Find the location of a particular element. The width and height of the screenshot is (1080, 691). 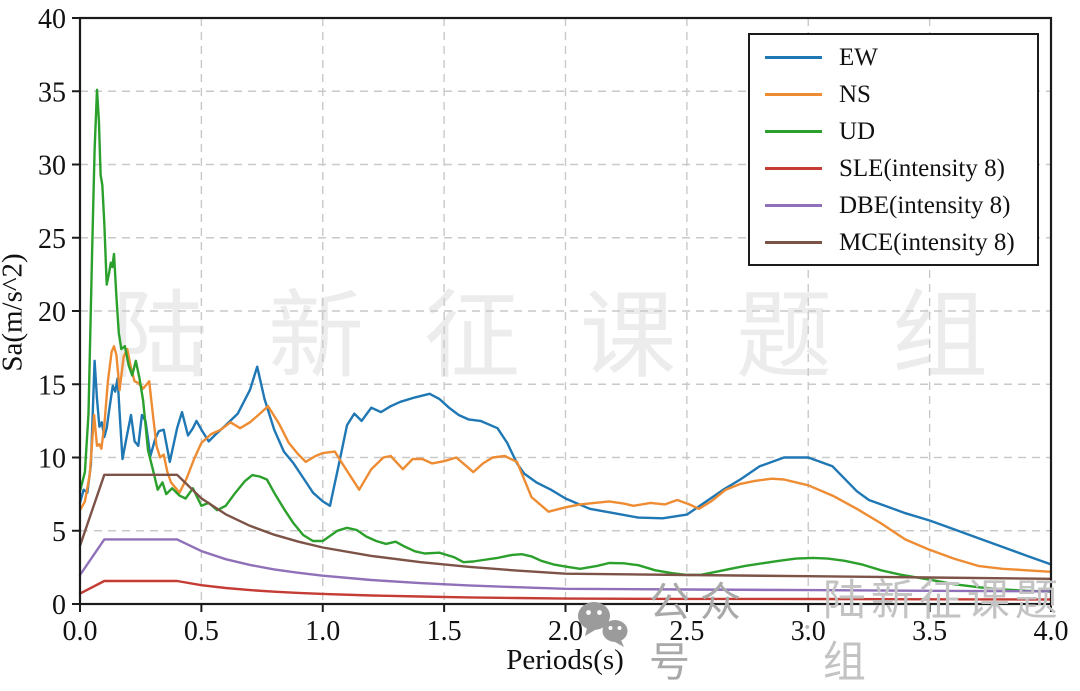

x-tick-label-0.5: 0.5 is located at coordinates (201, 631).